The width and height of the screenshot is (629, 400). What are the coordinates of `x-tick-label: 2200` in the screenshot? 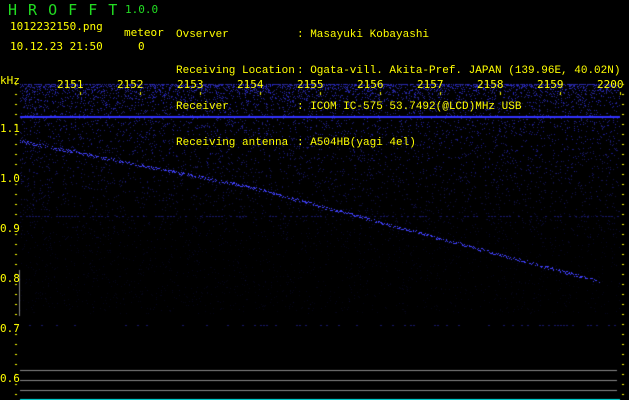 It's located at (610, 84).